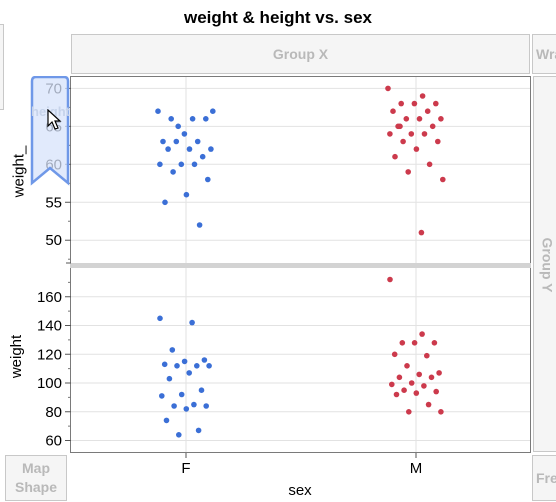 The height and width of the screenshot is (502, 556). What do you see at coordinates (53, 412) in the screenshot?
I see `y-tick-label: 80` at bounding box center [53, 412].